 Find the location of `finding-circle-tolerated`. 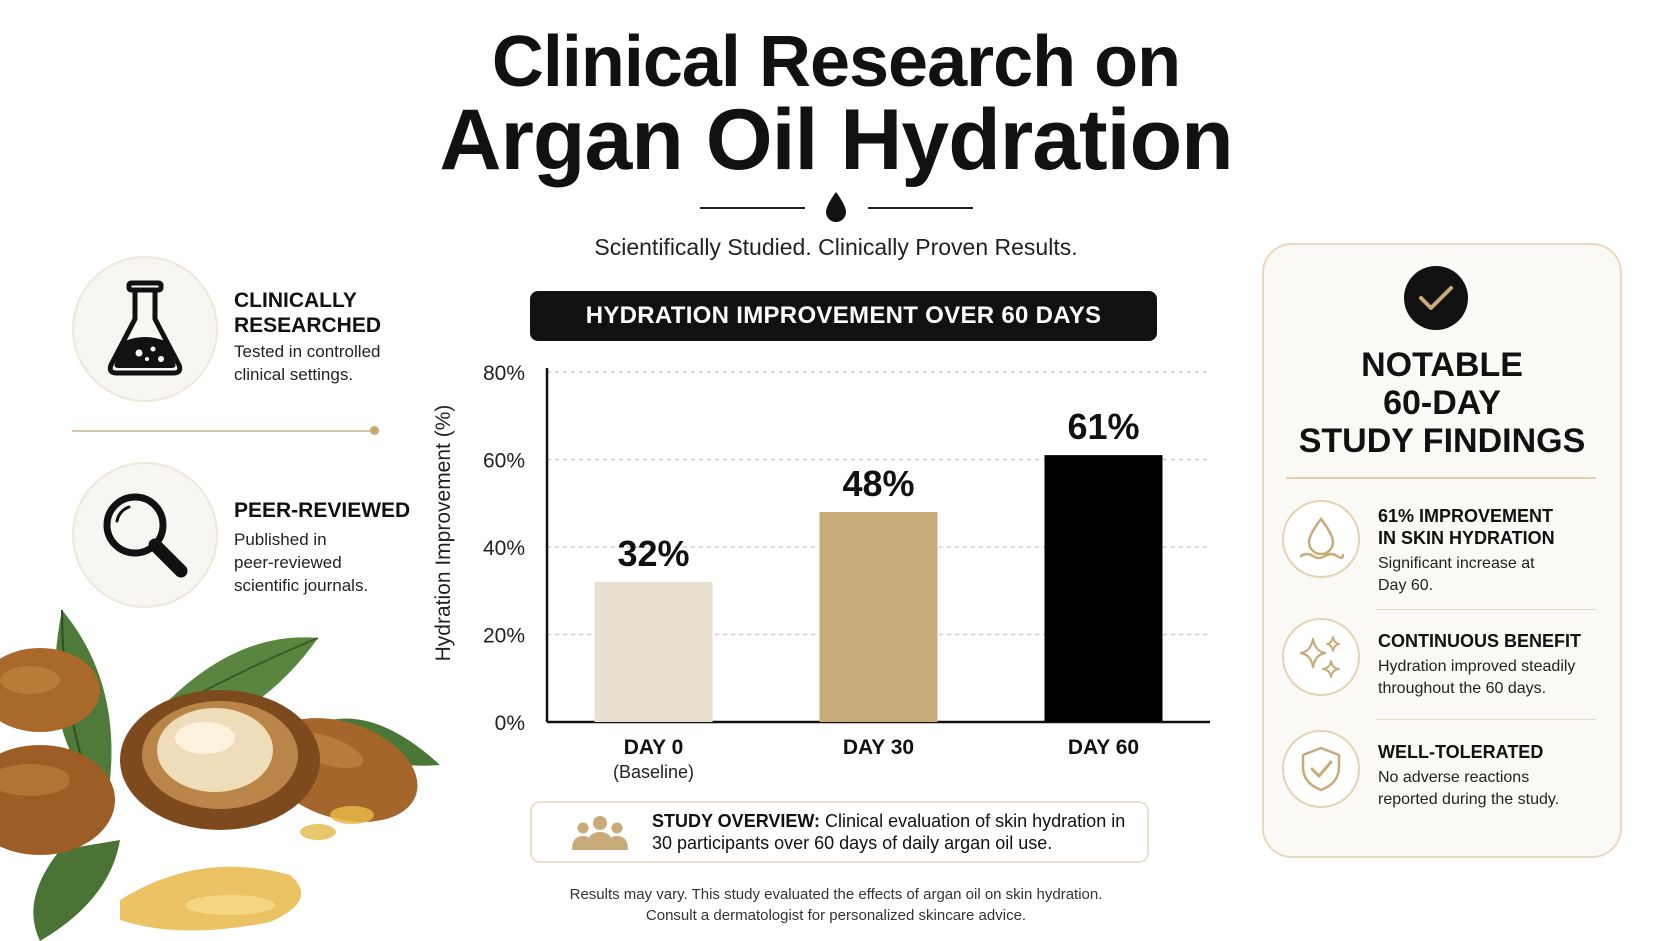

finding-circle-tolerated is located at coordinates (1321, 769).